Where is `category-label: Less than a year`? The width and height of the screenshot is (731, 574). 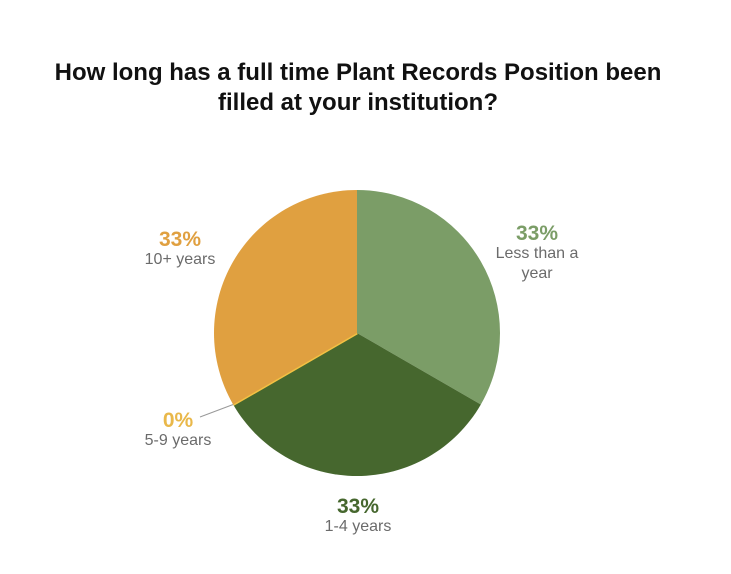
category-label: Less than a year is located at coordinates (537, 263).